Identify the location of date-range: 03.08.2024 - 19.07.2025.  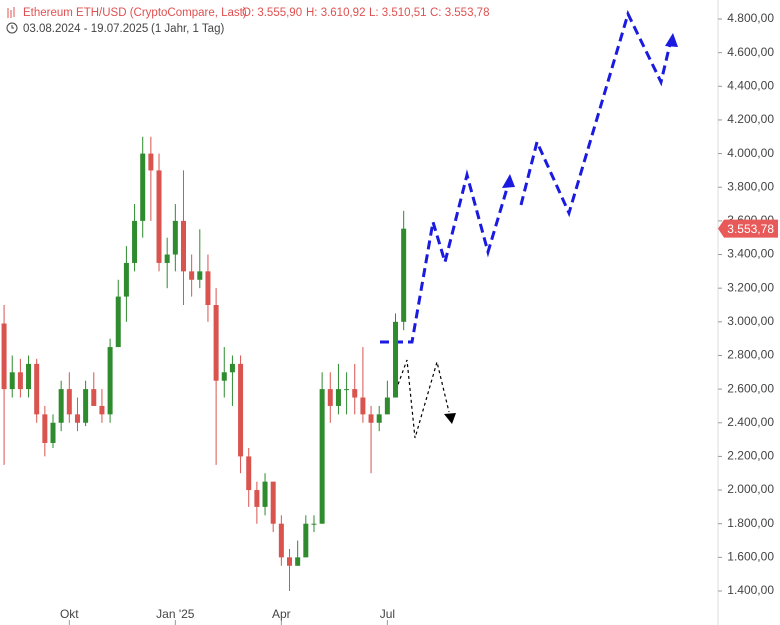
(85, 29).